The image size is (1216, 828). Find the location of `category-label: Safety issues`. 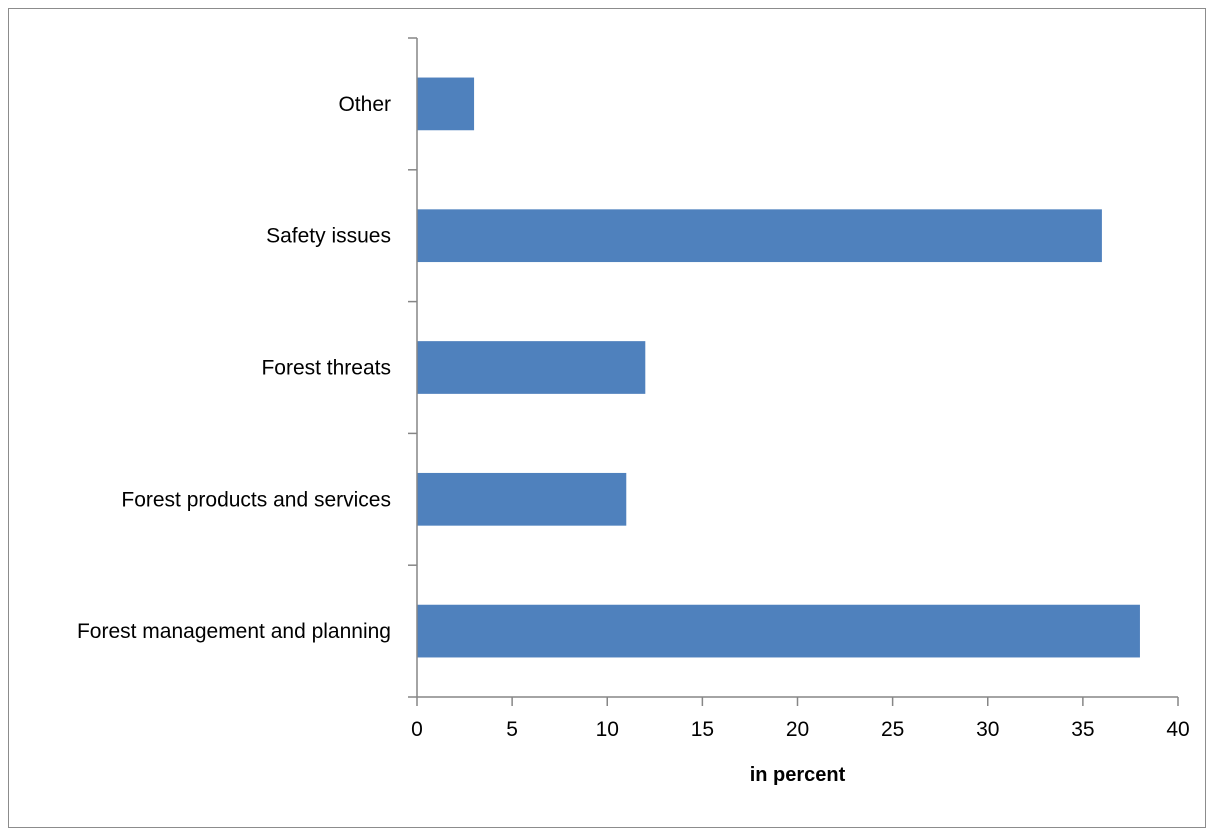

category-label: Safety issues is located at coordinates (328, 236).